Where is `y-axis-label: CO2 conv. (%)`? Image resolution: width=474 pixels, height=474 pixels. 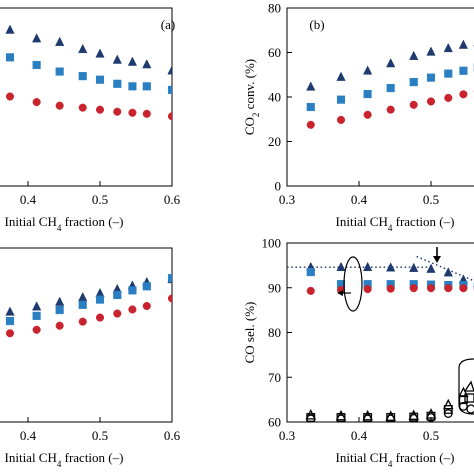
y-axis-label: CO2 conv. (%) is located at coordinates (251, 97).